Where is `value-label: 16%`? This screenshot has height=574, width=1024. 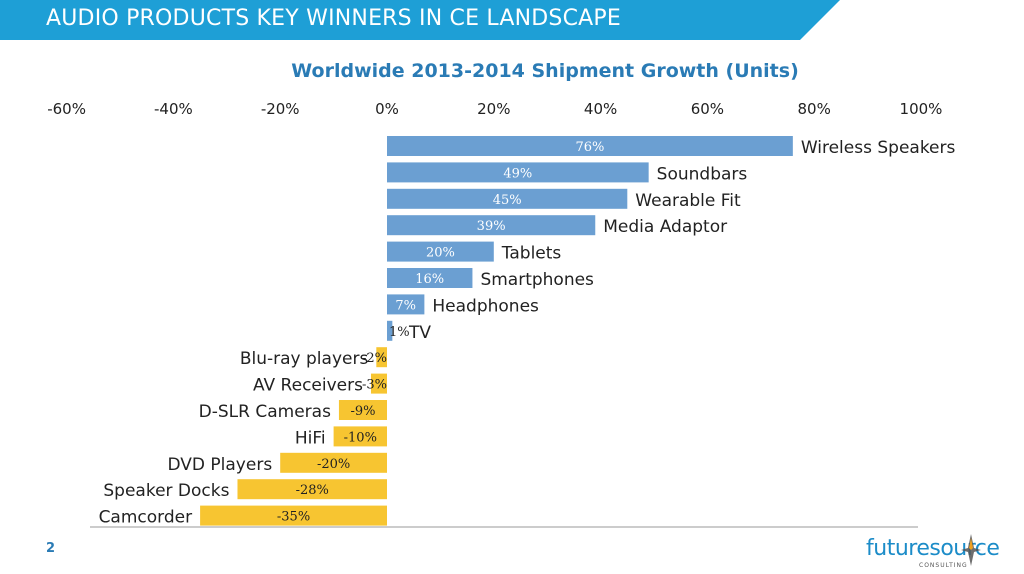
value-label: 16% is located at coordinates (429, 279).